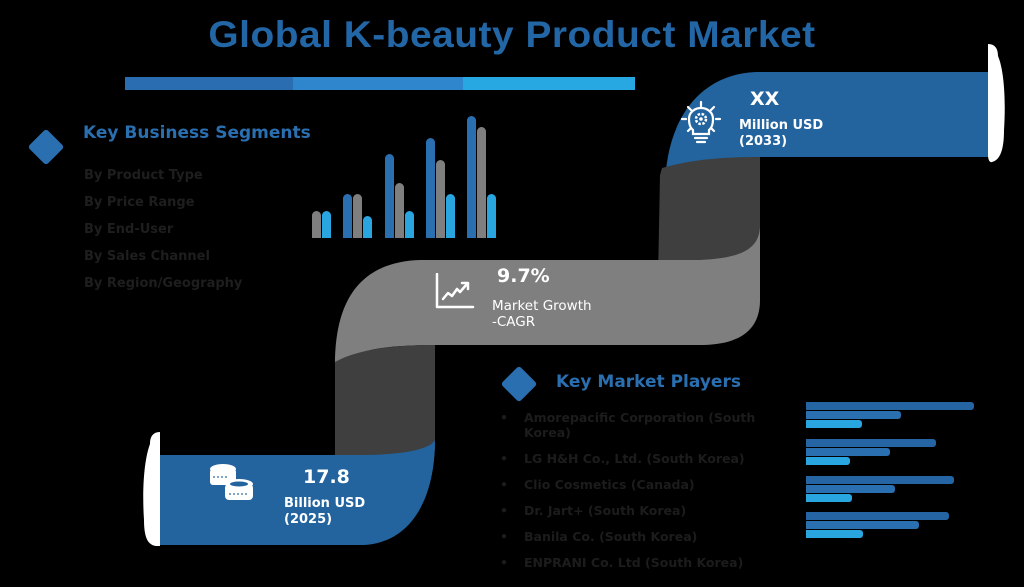 This screenshot has height=587, width=1024. Describe the element at coordinates (151, 489) in the screenshot. I see `bottom-left-curl` at that location.